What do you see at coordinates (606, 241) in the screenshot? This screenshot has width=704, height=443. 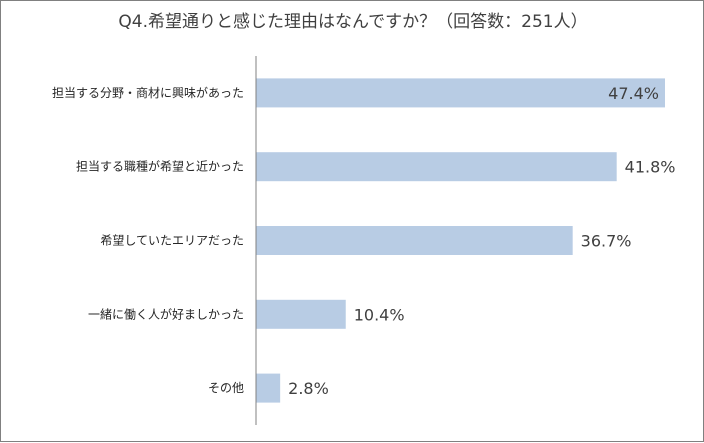 I see `value-label-3: 36.7%` at bounding box center [606, 241].